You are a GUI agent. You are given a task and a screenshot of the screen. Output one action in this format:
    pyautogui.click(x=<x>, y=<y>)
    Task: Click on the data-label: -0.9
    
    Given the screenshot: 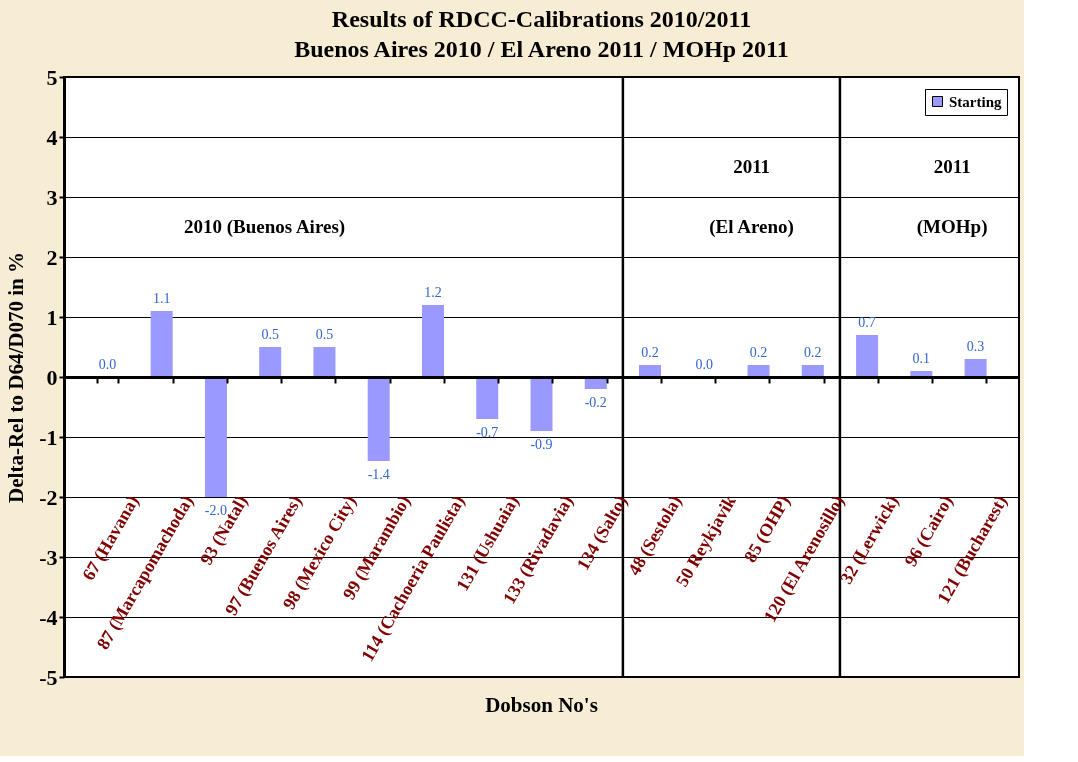 What is the action you would take?
    pyautogui.click(x=541, y=444)
    